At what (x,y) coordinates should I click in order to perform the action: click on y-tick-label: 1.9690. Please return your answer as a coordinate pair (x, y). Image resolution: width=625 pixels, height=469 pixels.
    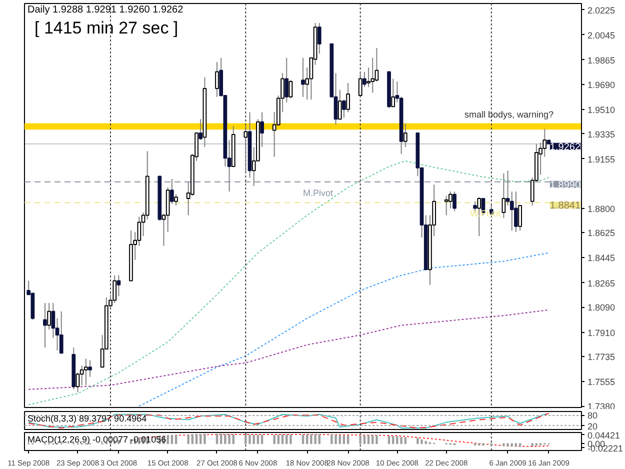
    Looking at the image, I should click on (602, 85).